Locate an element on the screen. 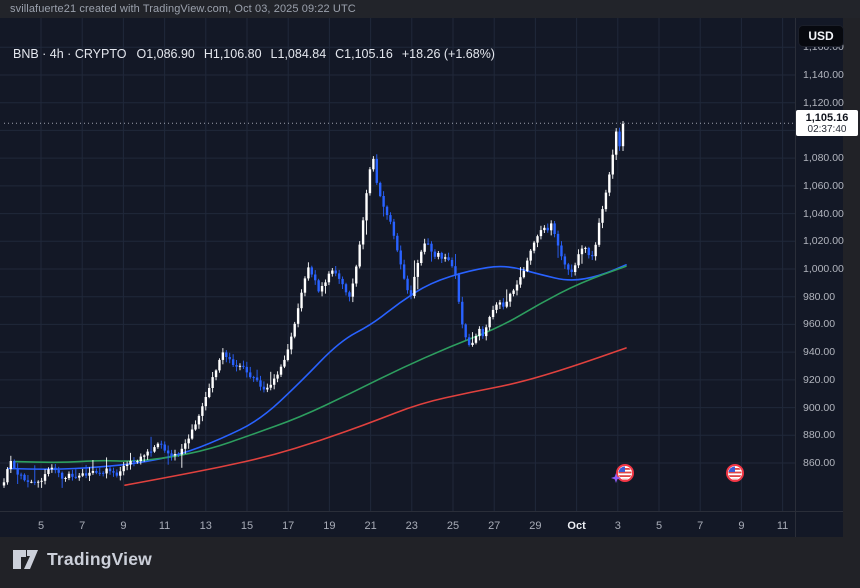 This screenshot has height=588, width=860. change-value: +18.26 (+1.68%) is located at coordinates (448, 54).